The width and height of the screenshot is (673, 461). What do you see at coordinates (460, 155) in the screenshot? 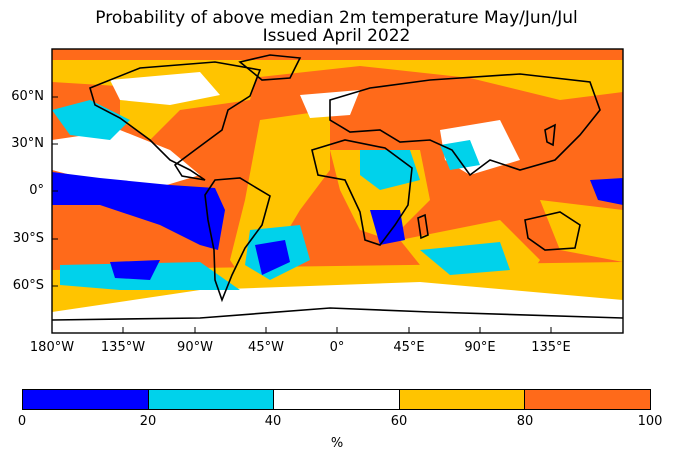
I see `low-india` at bounding box center [460, 155].